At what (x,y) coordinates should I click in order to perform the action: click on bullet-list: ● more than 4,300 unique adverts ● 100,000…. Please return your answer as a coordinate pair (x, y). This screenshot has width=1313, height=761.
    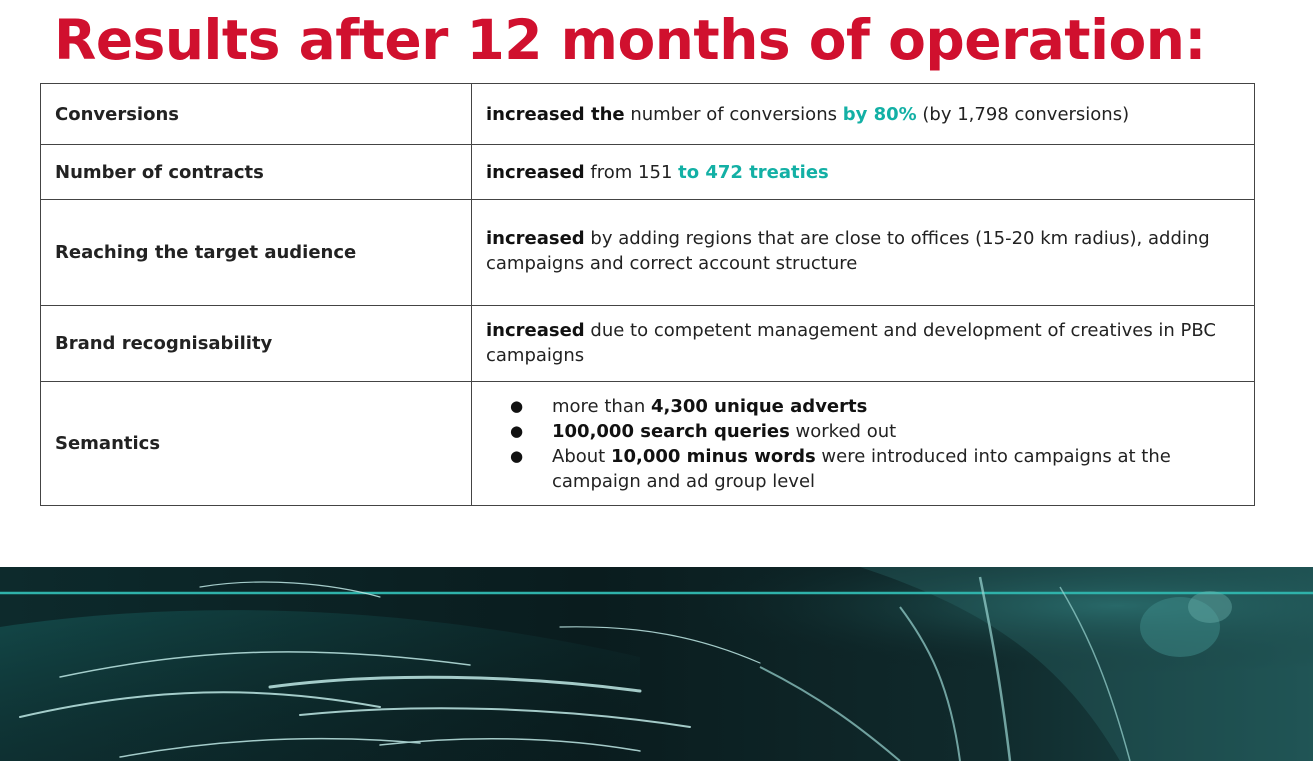
    Looking at the image, I should click on (863, 444).